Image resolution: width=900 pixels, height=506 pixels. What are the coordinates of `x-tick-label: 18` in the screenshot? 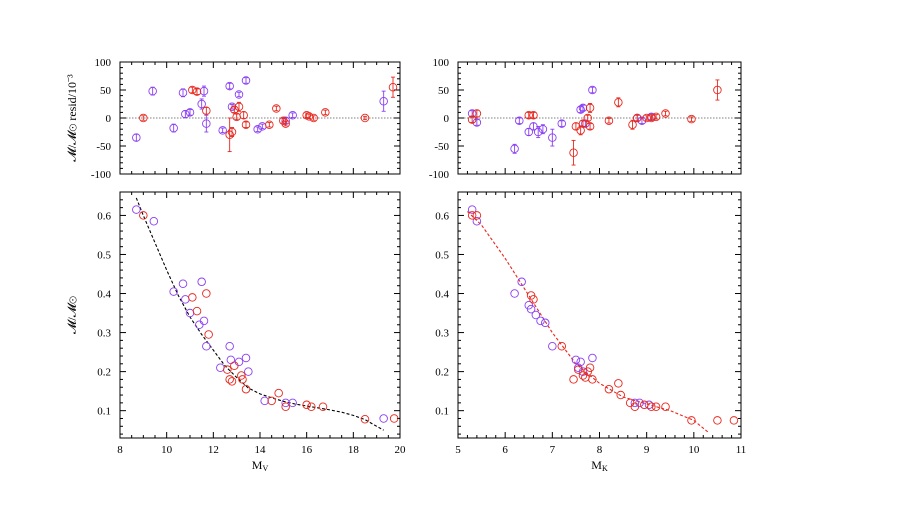 It's located at (354, 450).